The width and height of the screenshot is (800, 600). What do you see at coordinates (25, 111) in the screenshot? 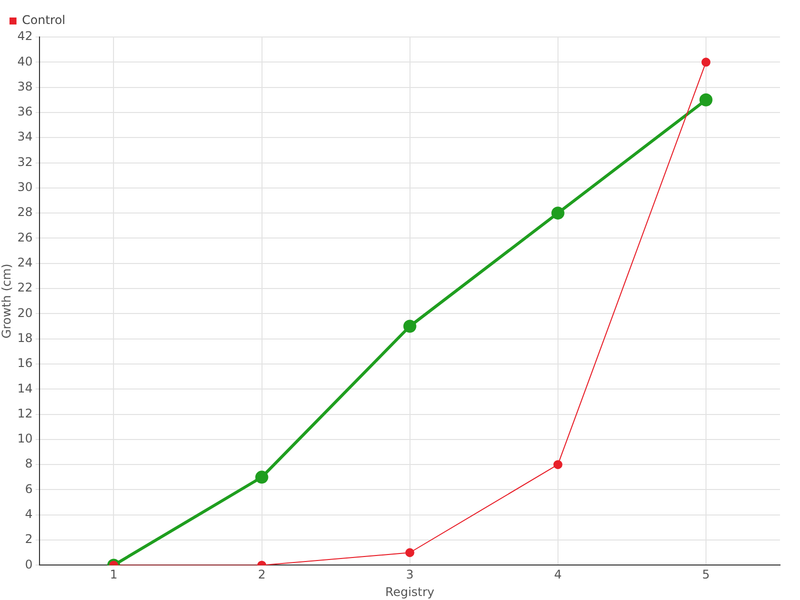
I see `y-tick-label: 36` at bounding box center [25, 111].